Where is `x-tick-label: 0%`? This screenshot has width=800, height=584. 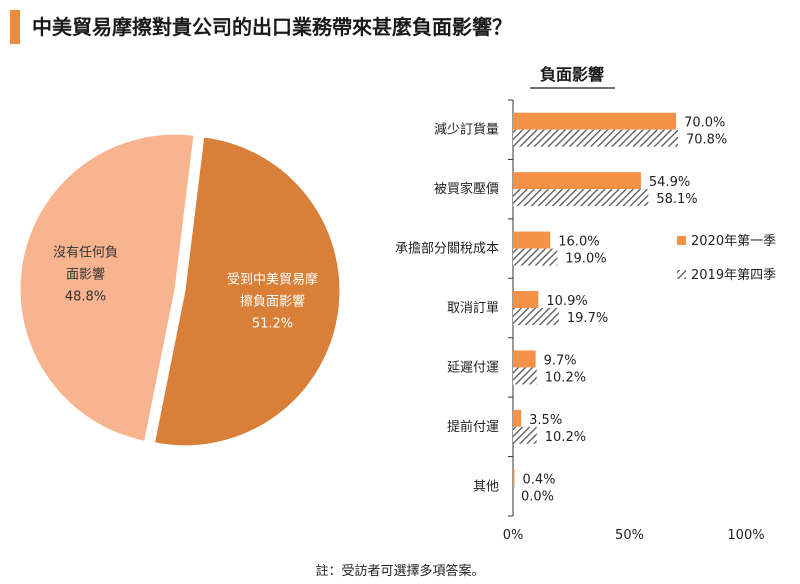 x-tick-label: 0% is located at coordinates (513, 535).